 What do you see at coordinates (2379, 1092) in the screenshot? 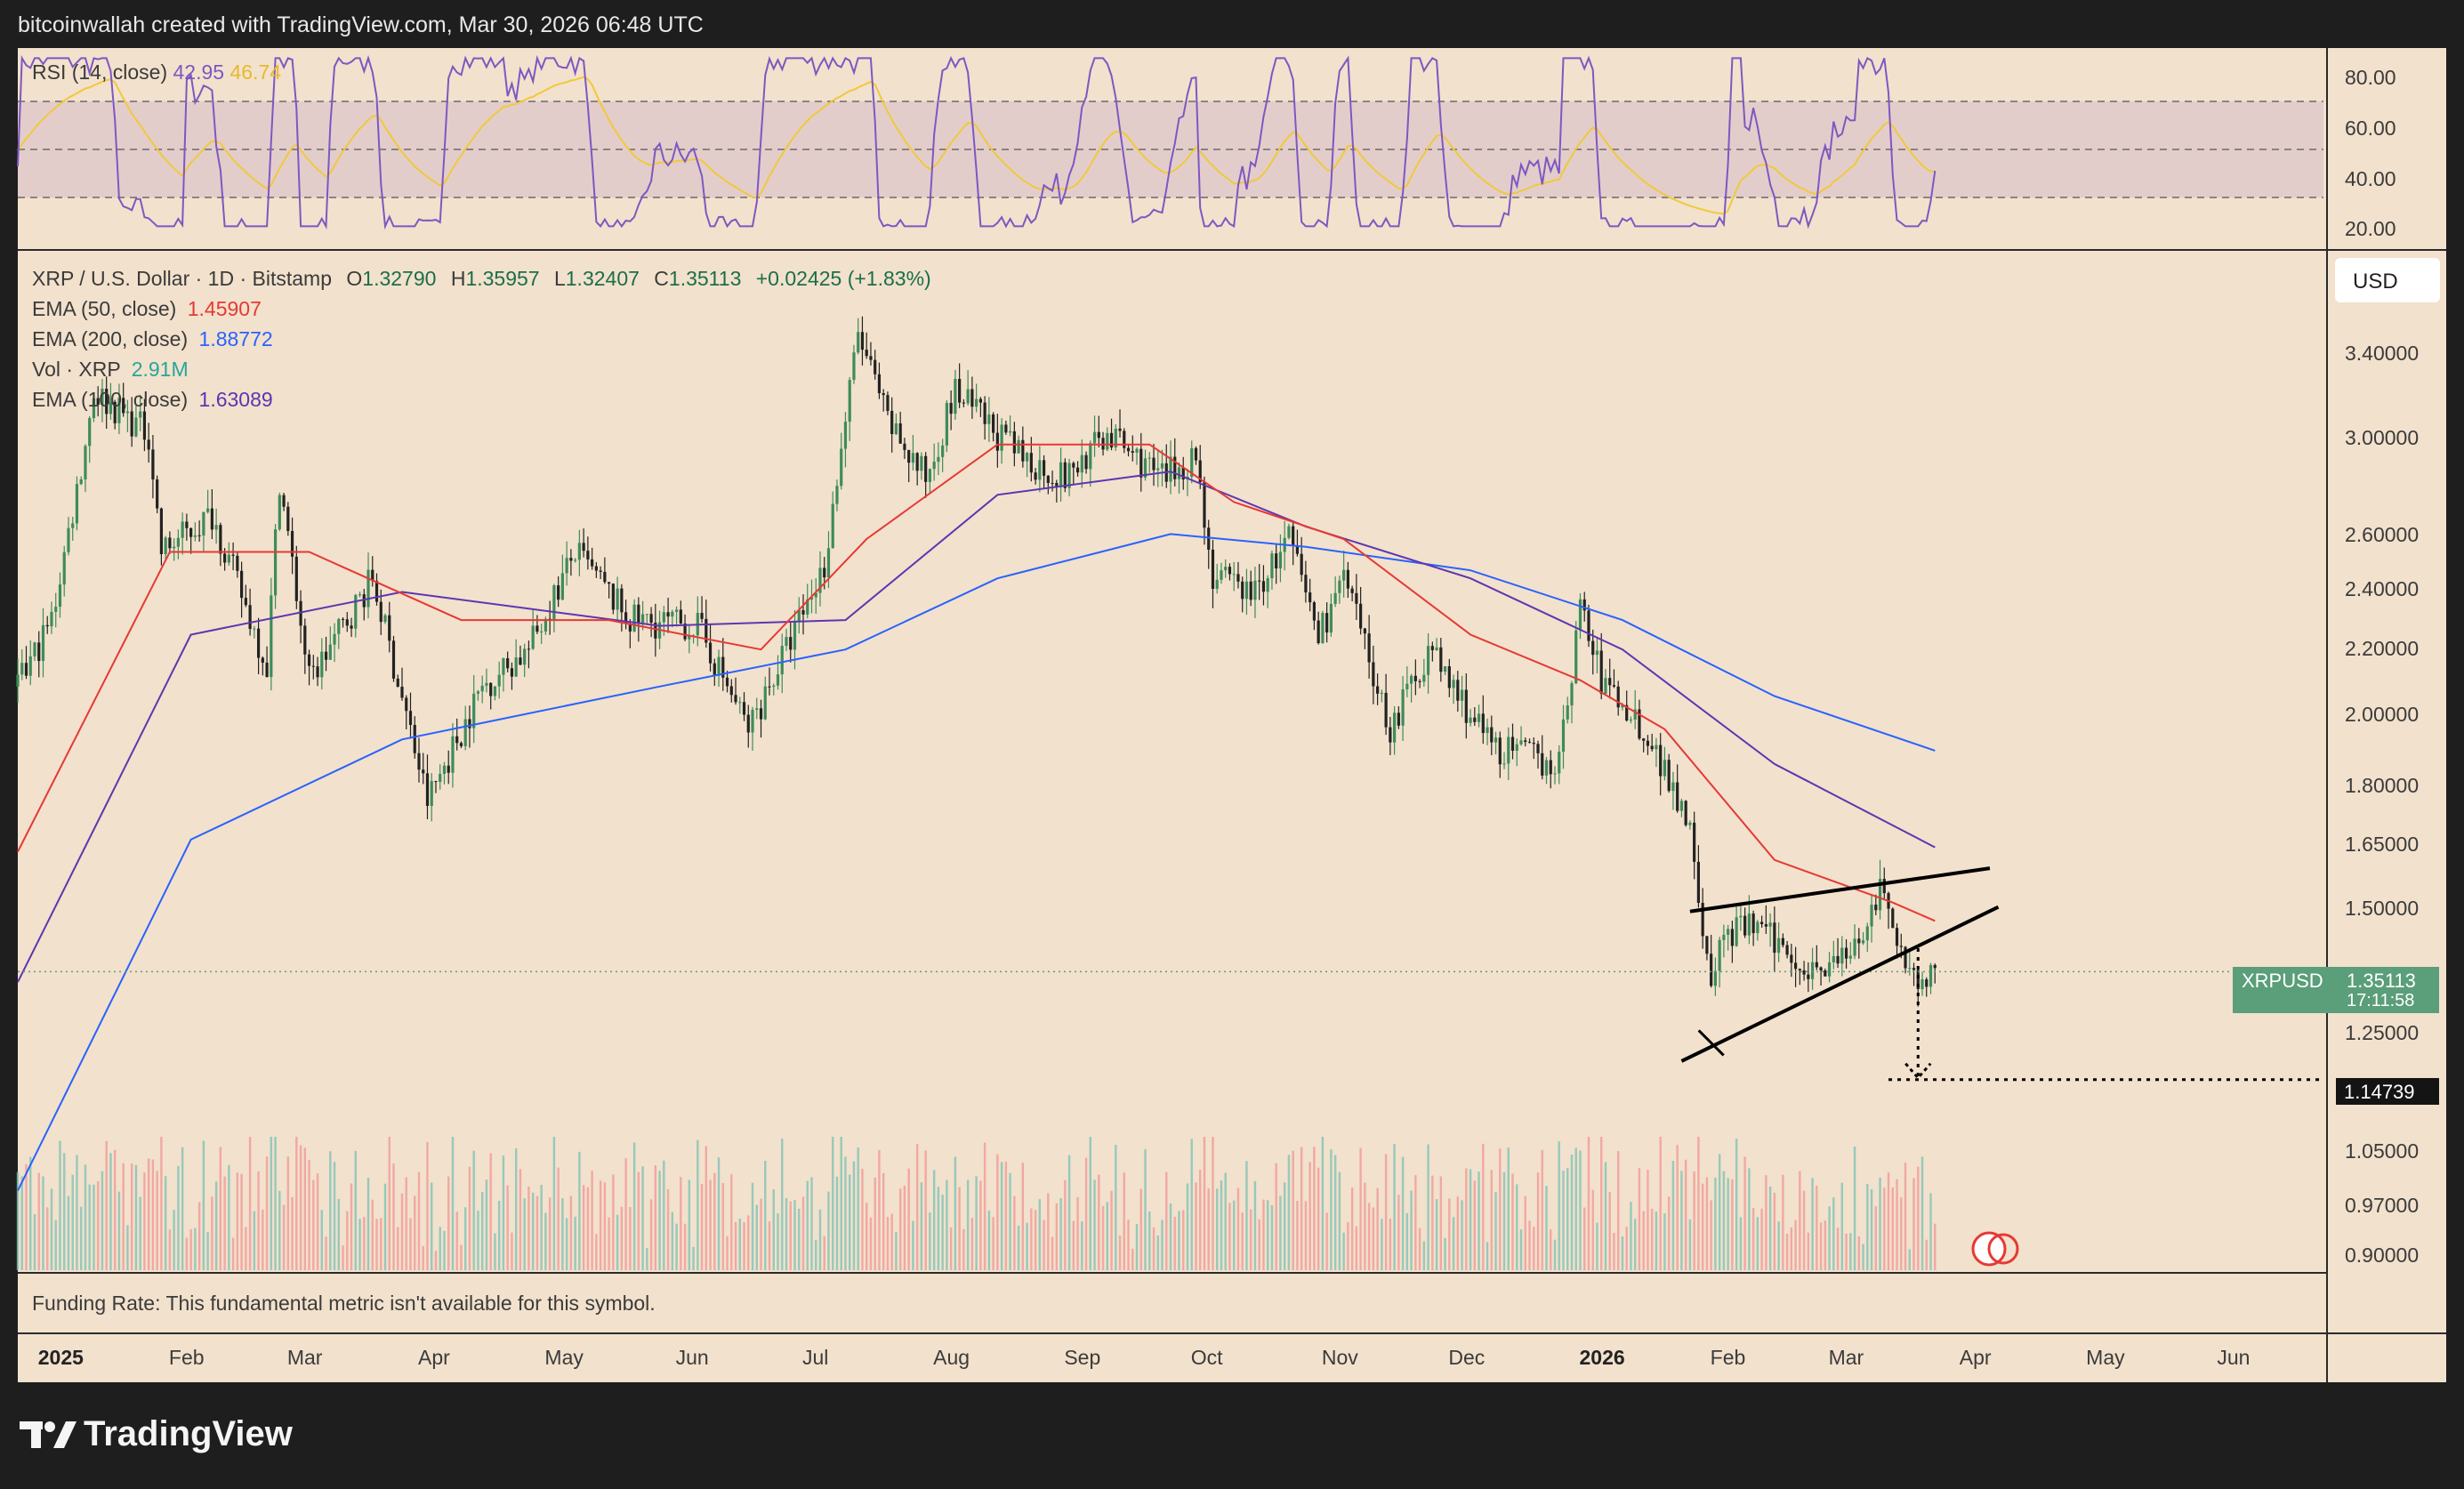
I see `target-price-value: 1.14739` at bounding box center [2379, 1092].